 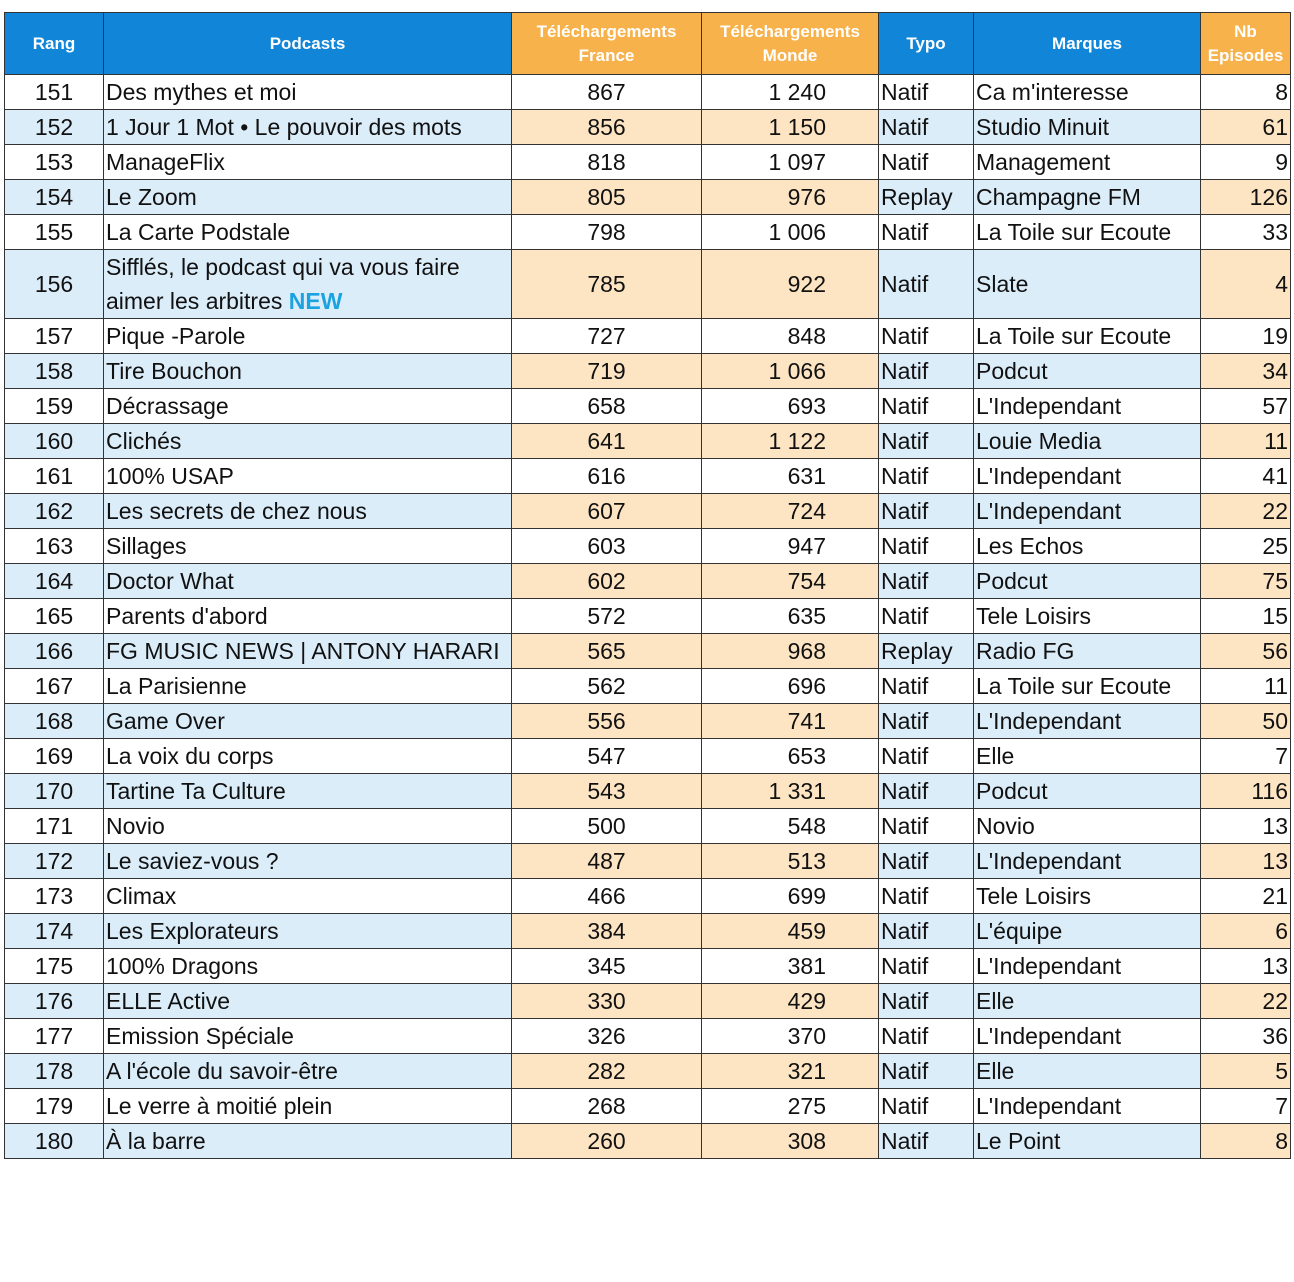 I want to click on header-cell: Podcasts, so click(x=307, y=43).